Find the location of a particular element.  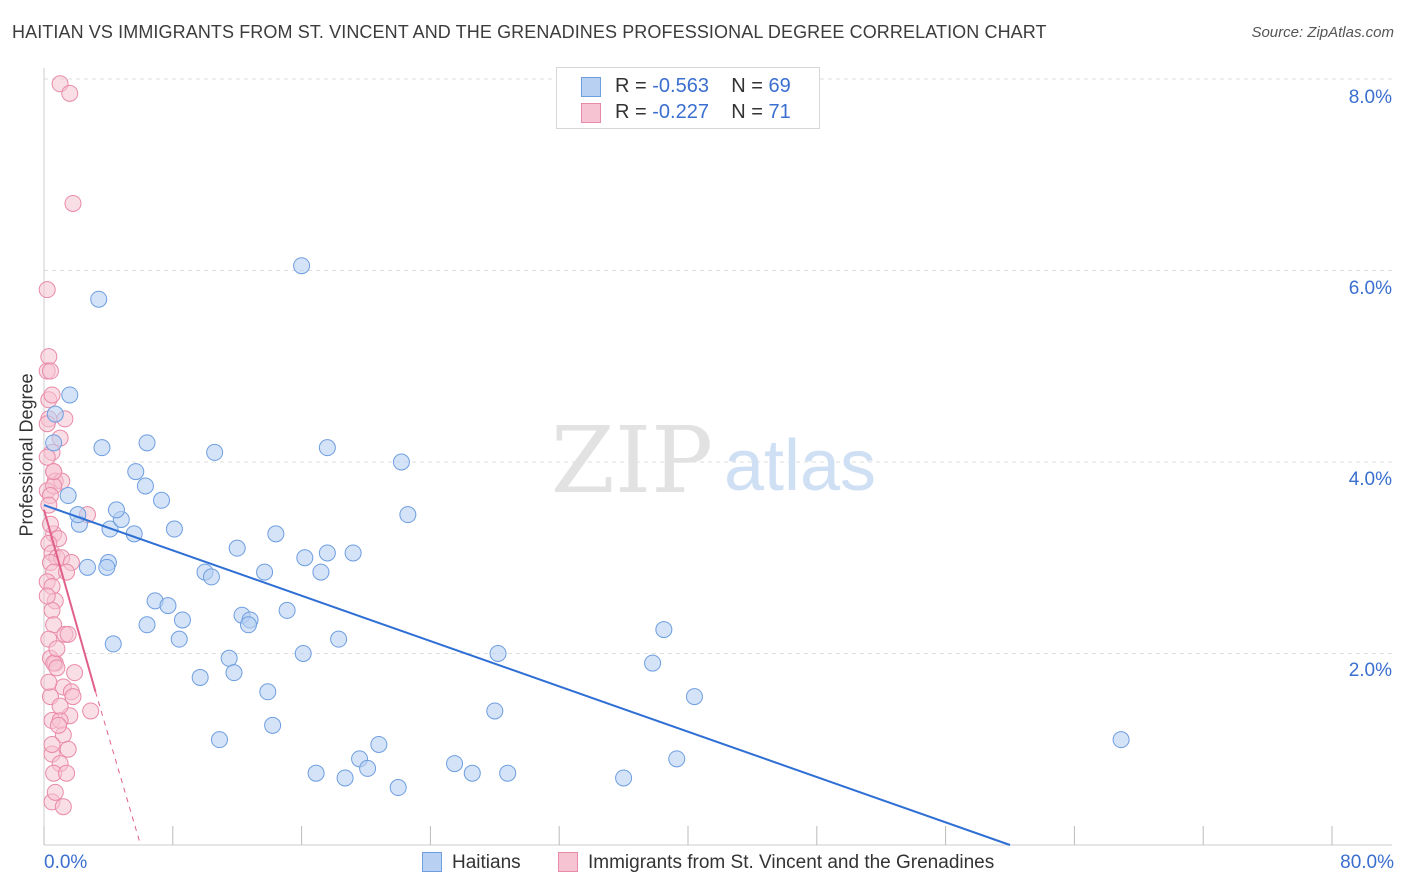

bottom-legend-haitians: Haitians is located at coordinates (471, 863).